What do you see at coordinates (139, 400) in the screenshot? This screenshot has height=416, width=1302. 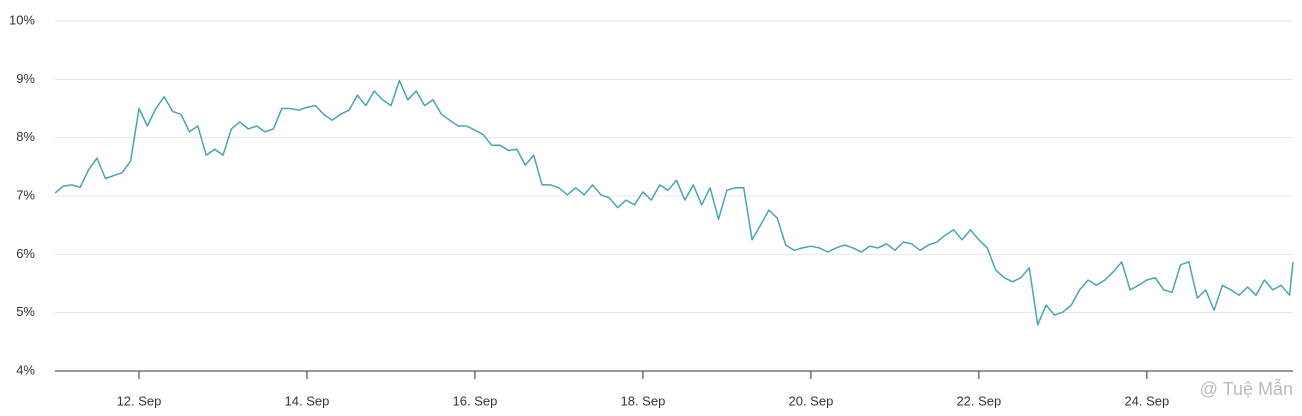 I see `x-tick-label: 12. Sep` at bounding box center [139, 400].